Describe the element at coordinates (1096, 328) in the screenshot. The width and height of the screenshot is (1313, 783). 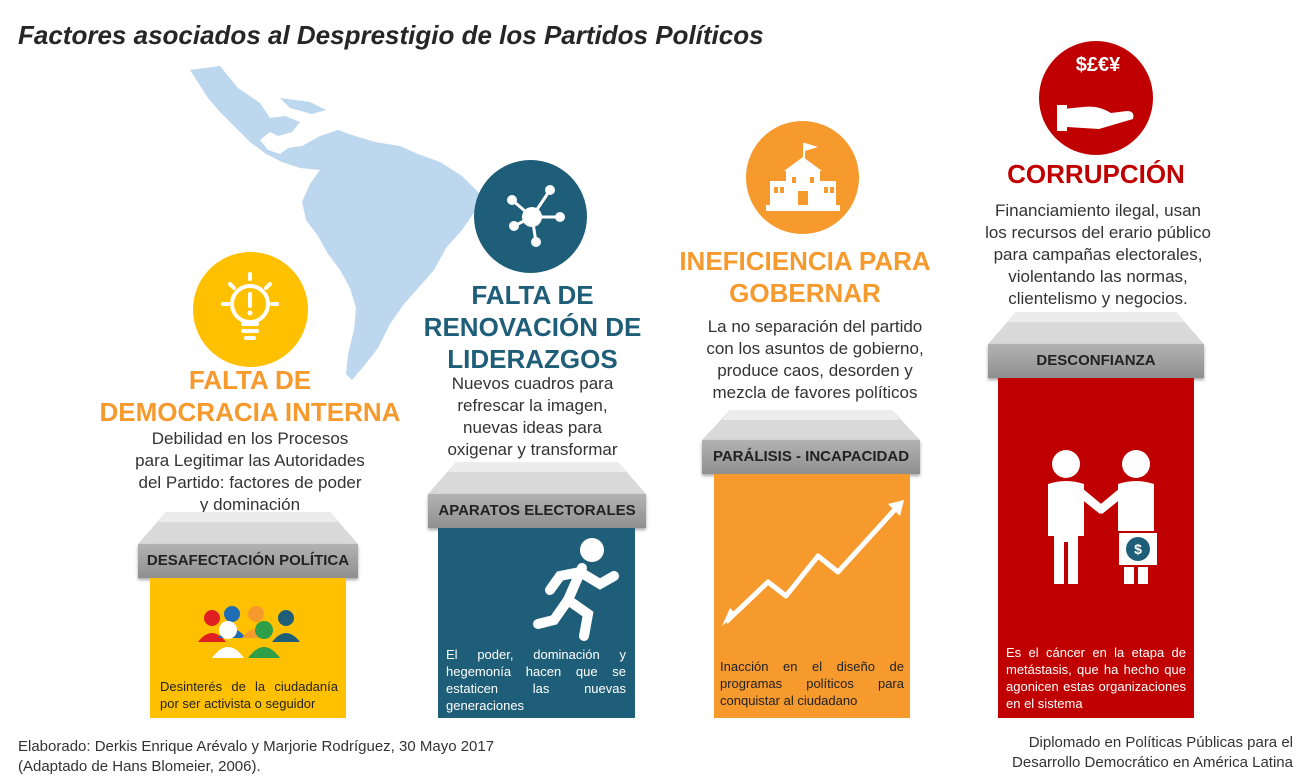
I see `roof-corrupcion` at that location.